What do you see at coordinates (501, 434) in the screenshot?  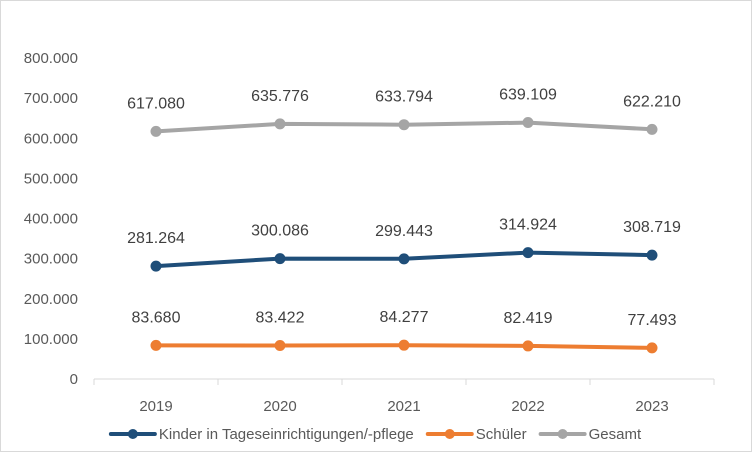 I see `legend-label: Schüler` at bounding box center [501, 434].